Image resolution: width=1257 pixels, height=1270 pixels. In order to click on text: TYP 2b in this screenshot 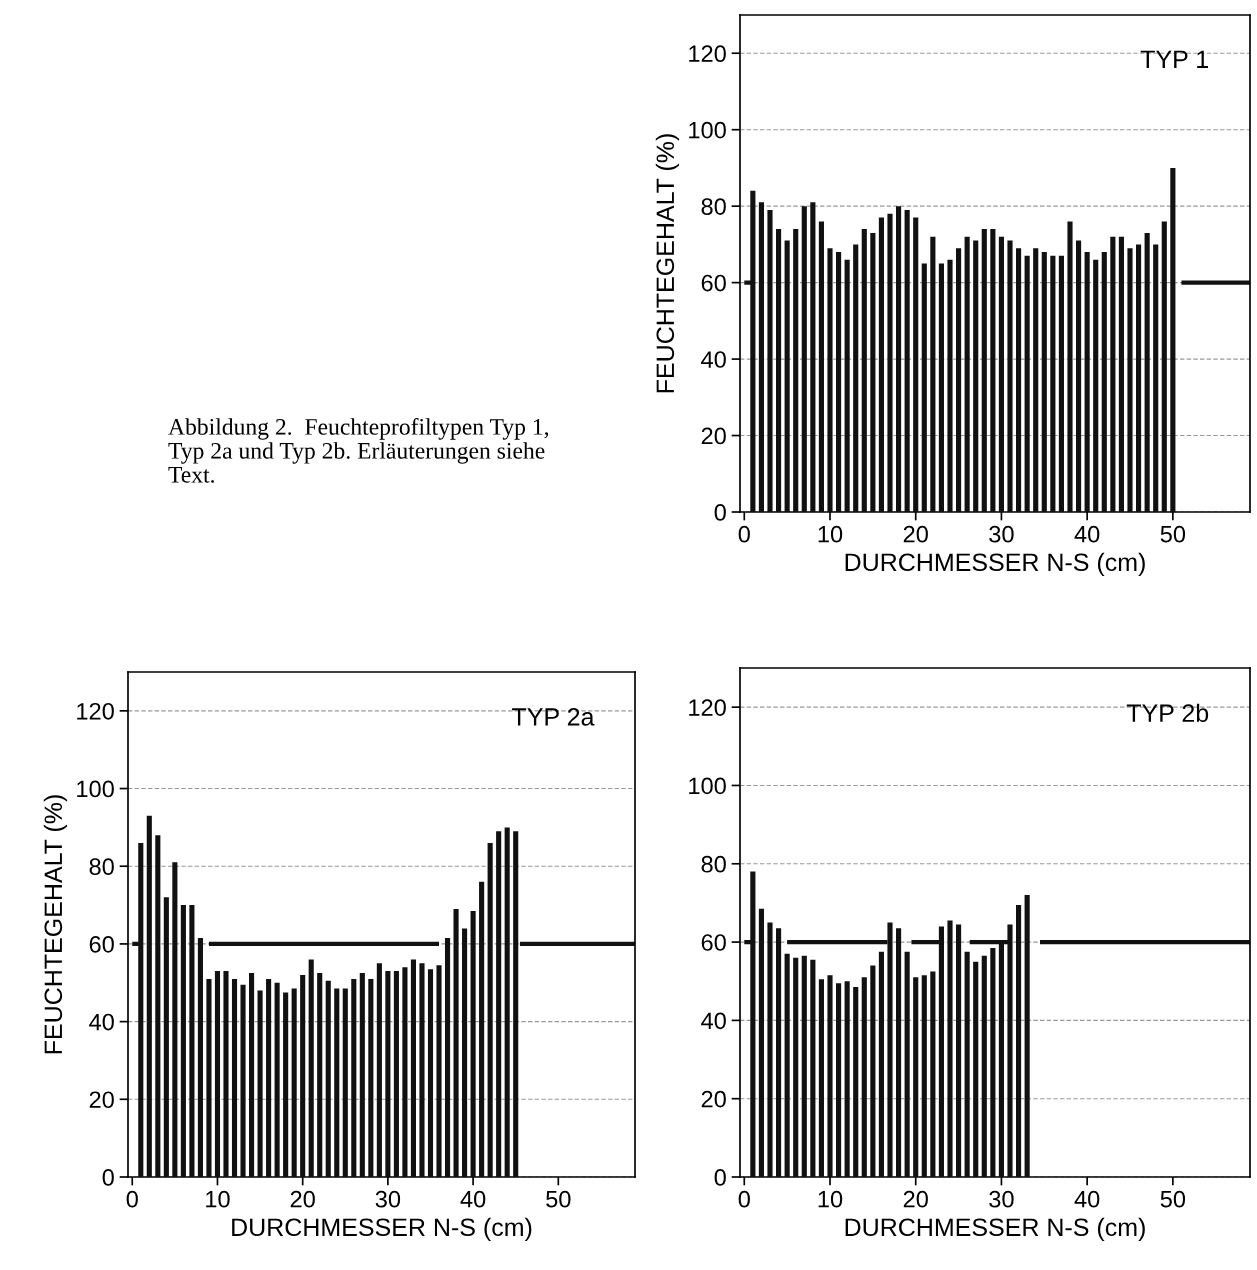, I will do `click(1167, 712)`.